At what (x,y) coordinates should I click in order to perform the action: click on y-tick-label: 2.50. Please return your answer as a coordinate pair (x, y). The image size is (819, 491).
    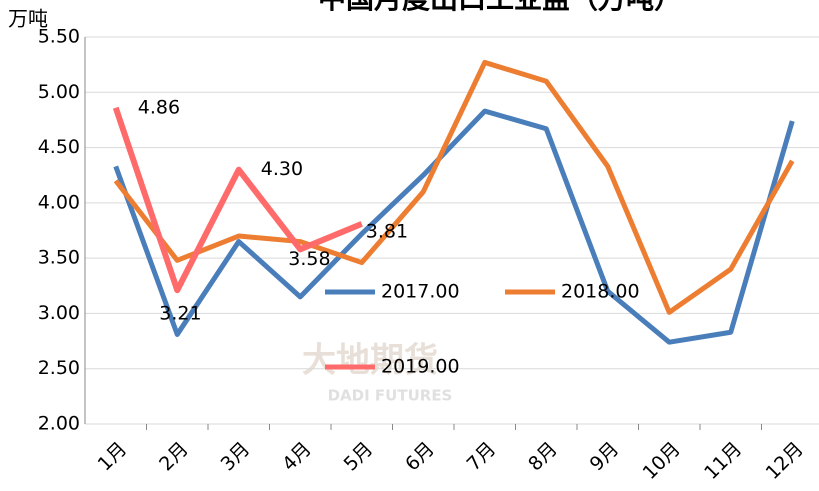
    Looking at the image, I should click on (59, 368).